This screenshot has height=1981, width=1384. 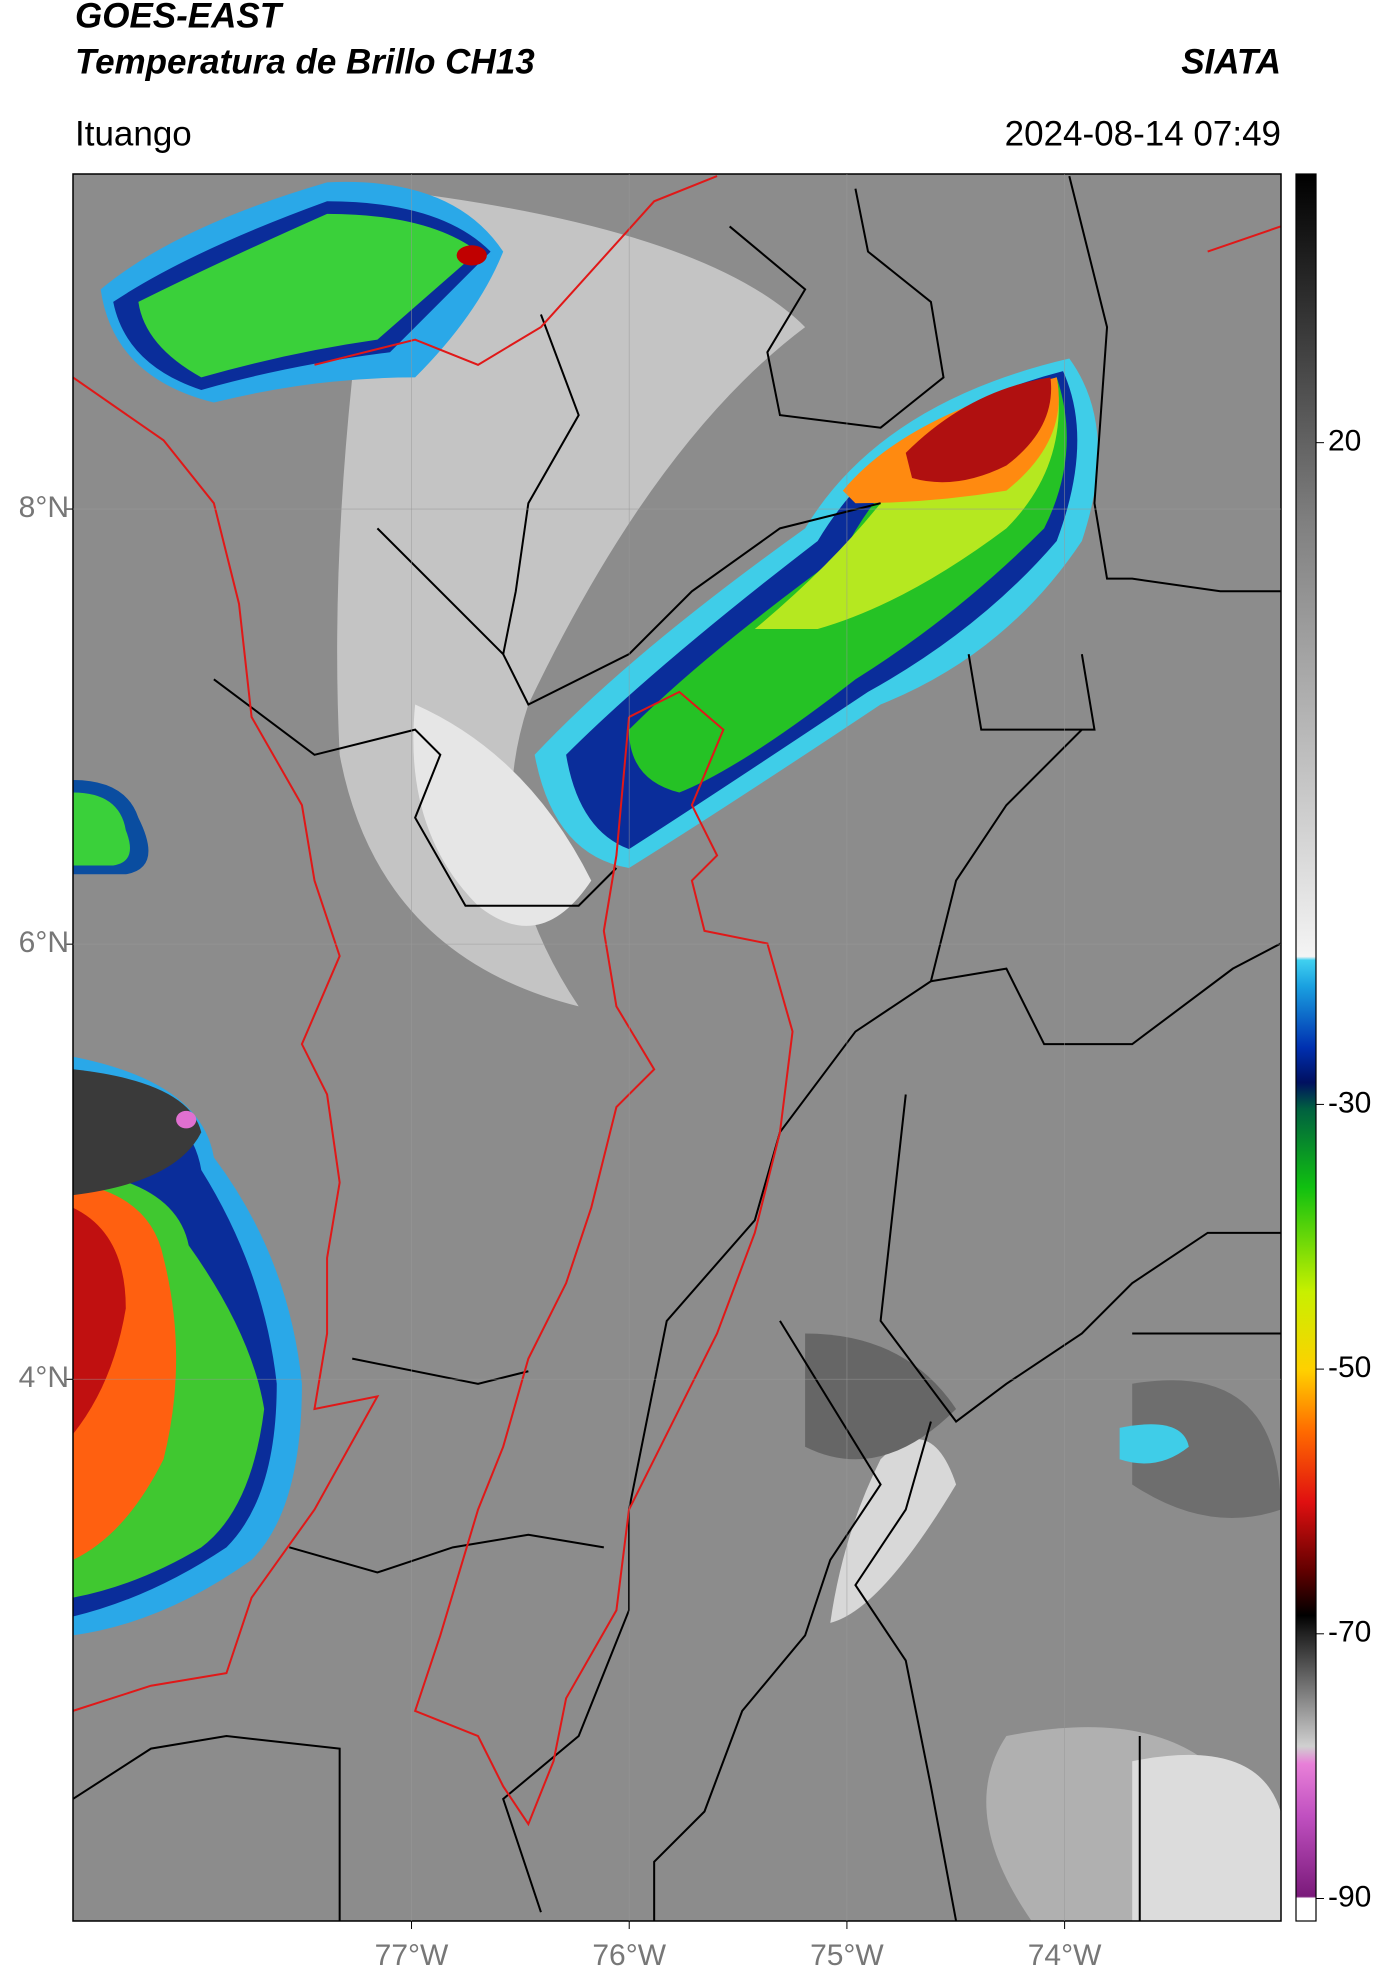 I want to click on colorbar, so click(x=1306, y=1047).